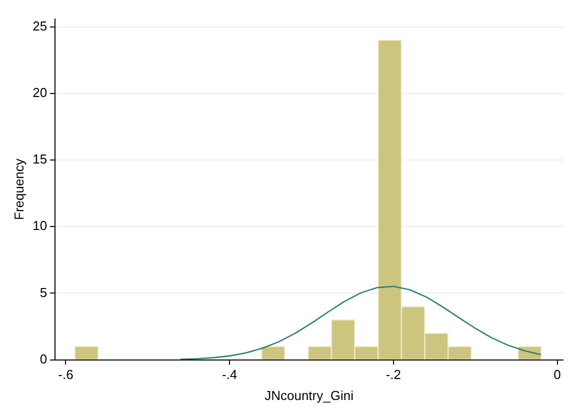 Image resolution: width=575 pixels, height=416 pixels. I want to click on y-tick-label: 0, so click(44, 358).